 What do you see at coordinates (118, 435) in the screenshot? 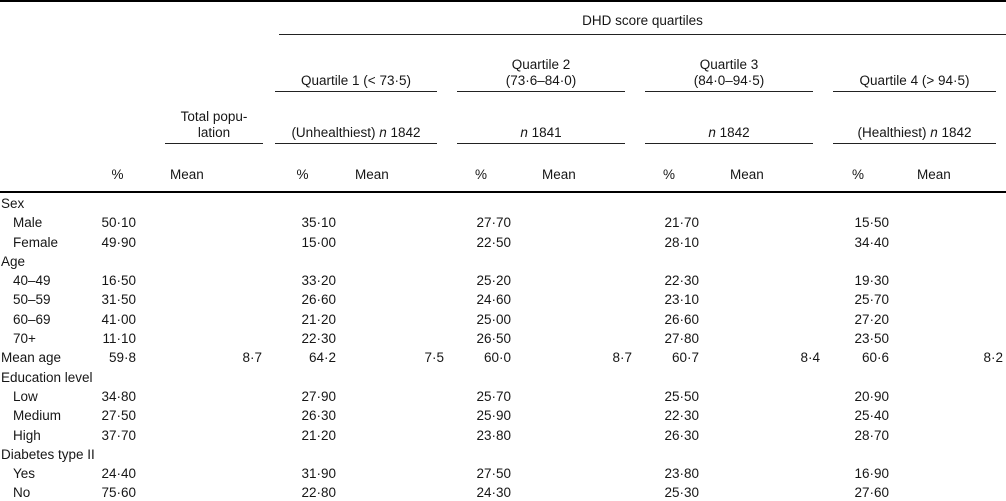
I see `percent-value: 37·70` at bounding box center [118, 435].